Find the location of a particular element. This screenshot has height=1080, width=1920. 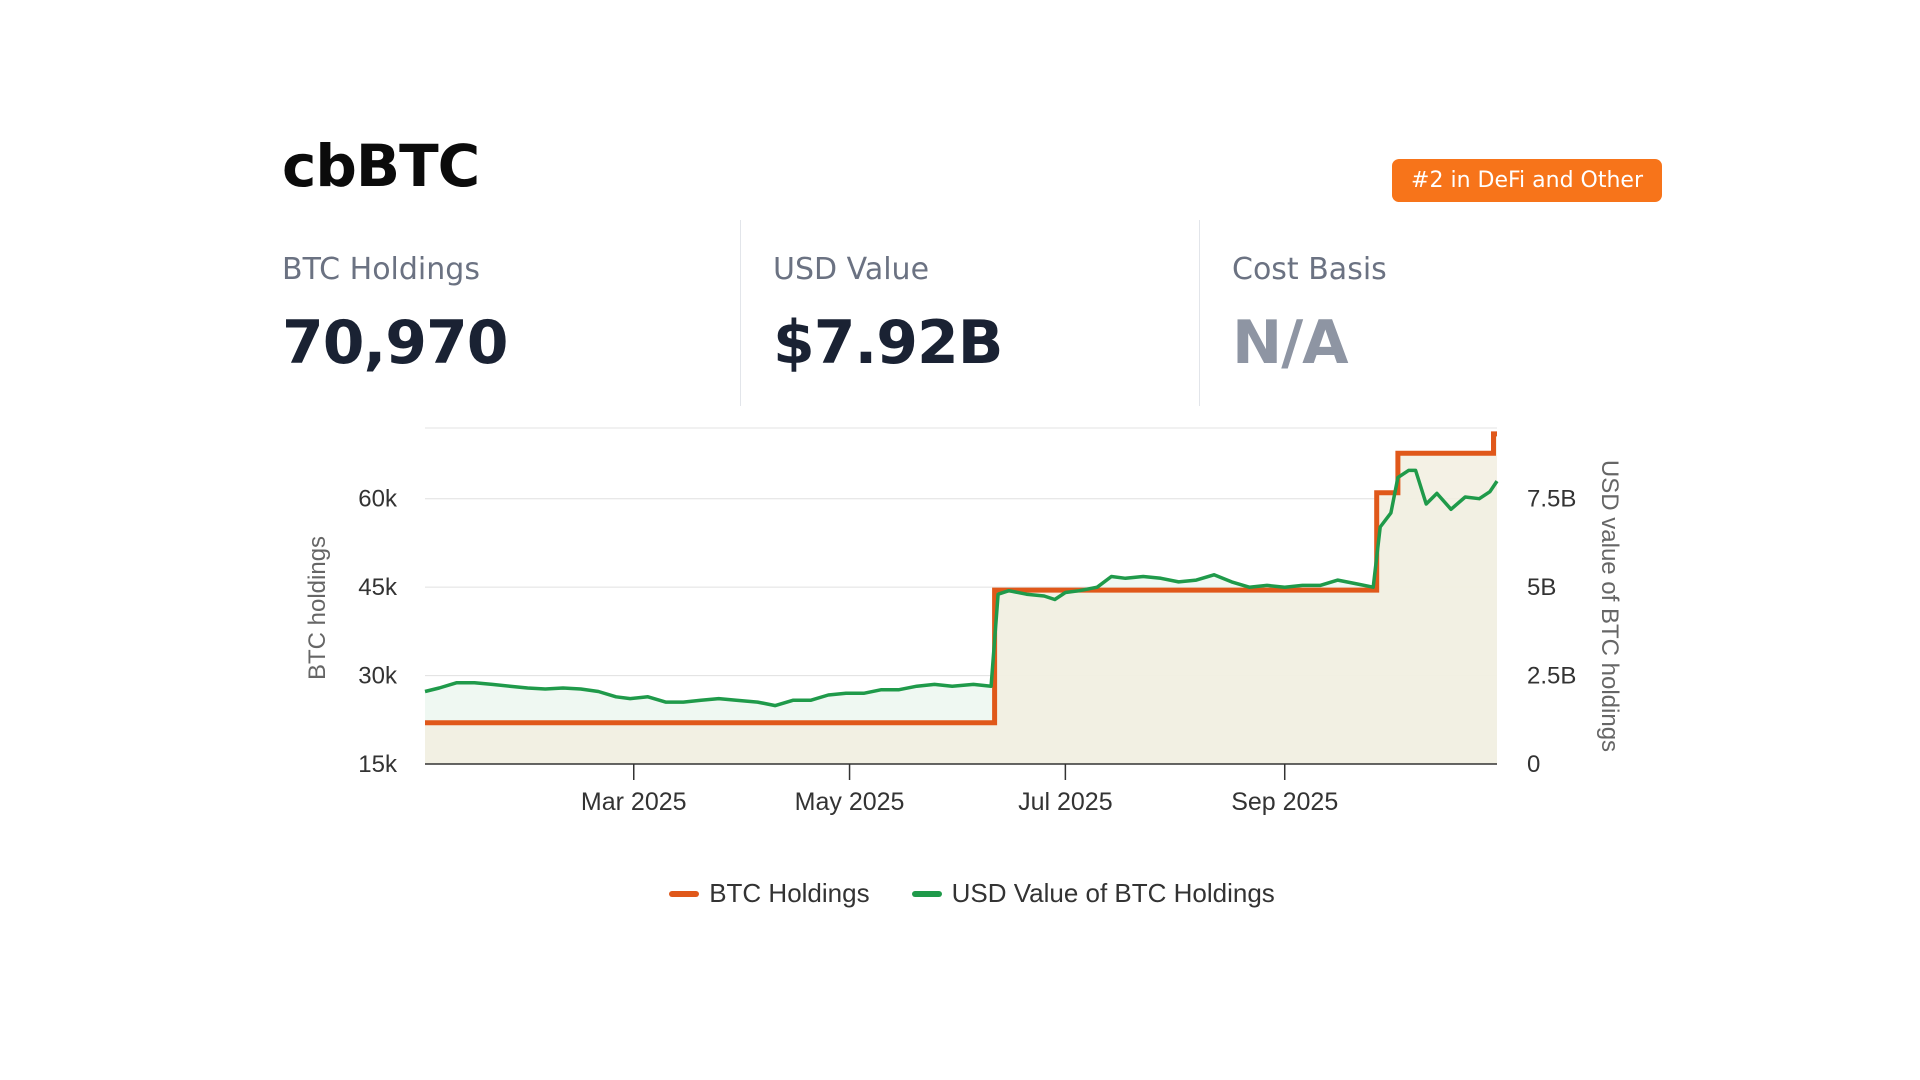

y-right-tick-label: 7.5B is located at coordinates (1551, 499).